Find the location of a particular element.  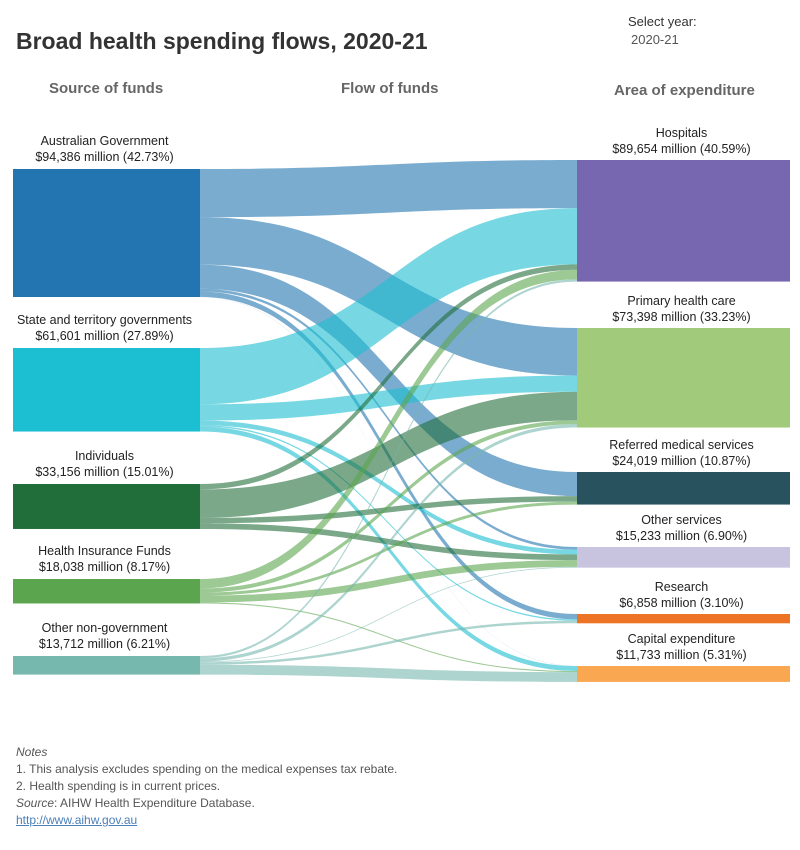

flow-hif-to-phc is located at coordinates (388, 506).